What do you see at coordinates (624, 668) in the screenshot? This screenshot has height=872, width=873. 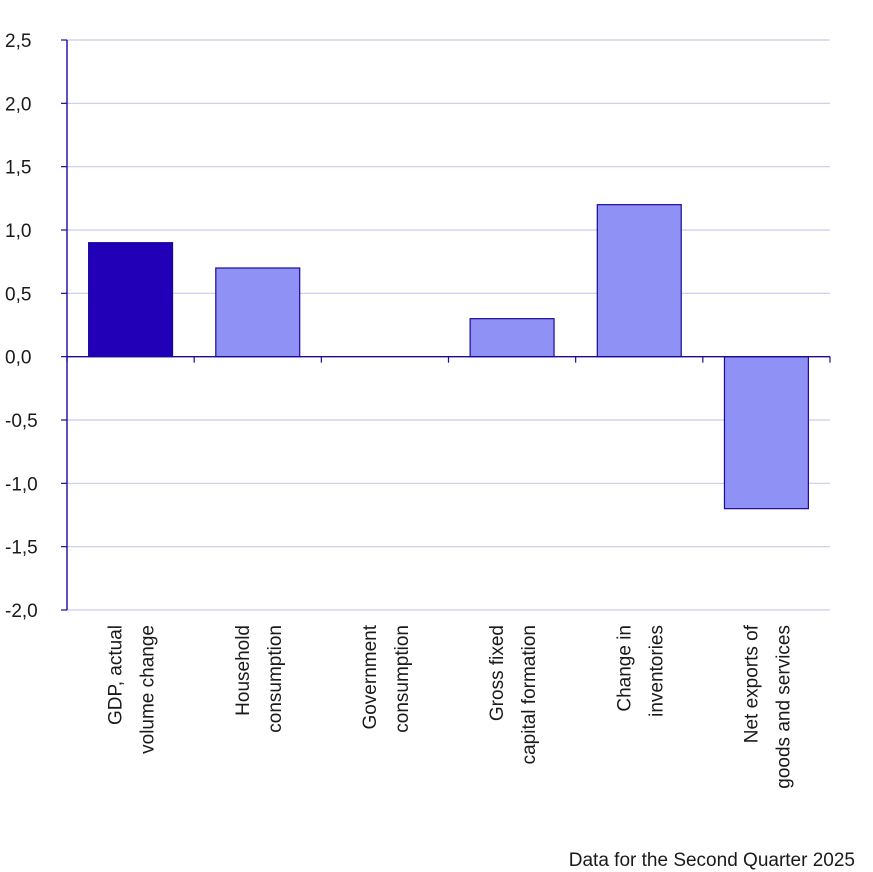 I see `x-category-label-line: Change in` at bounding box center [624, 668].